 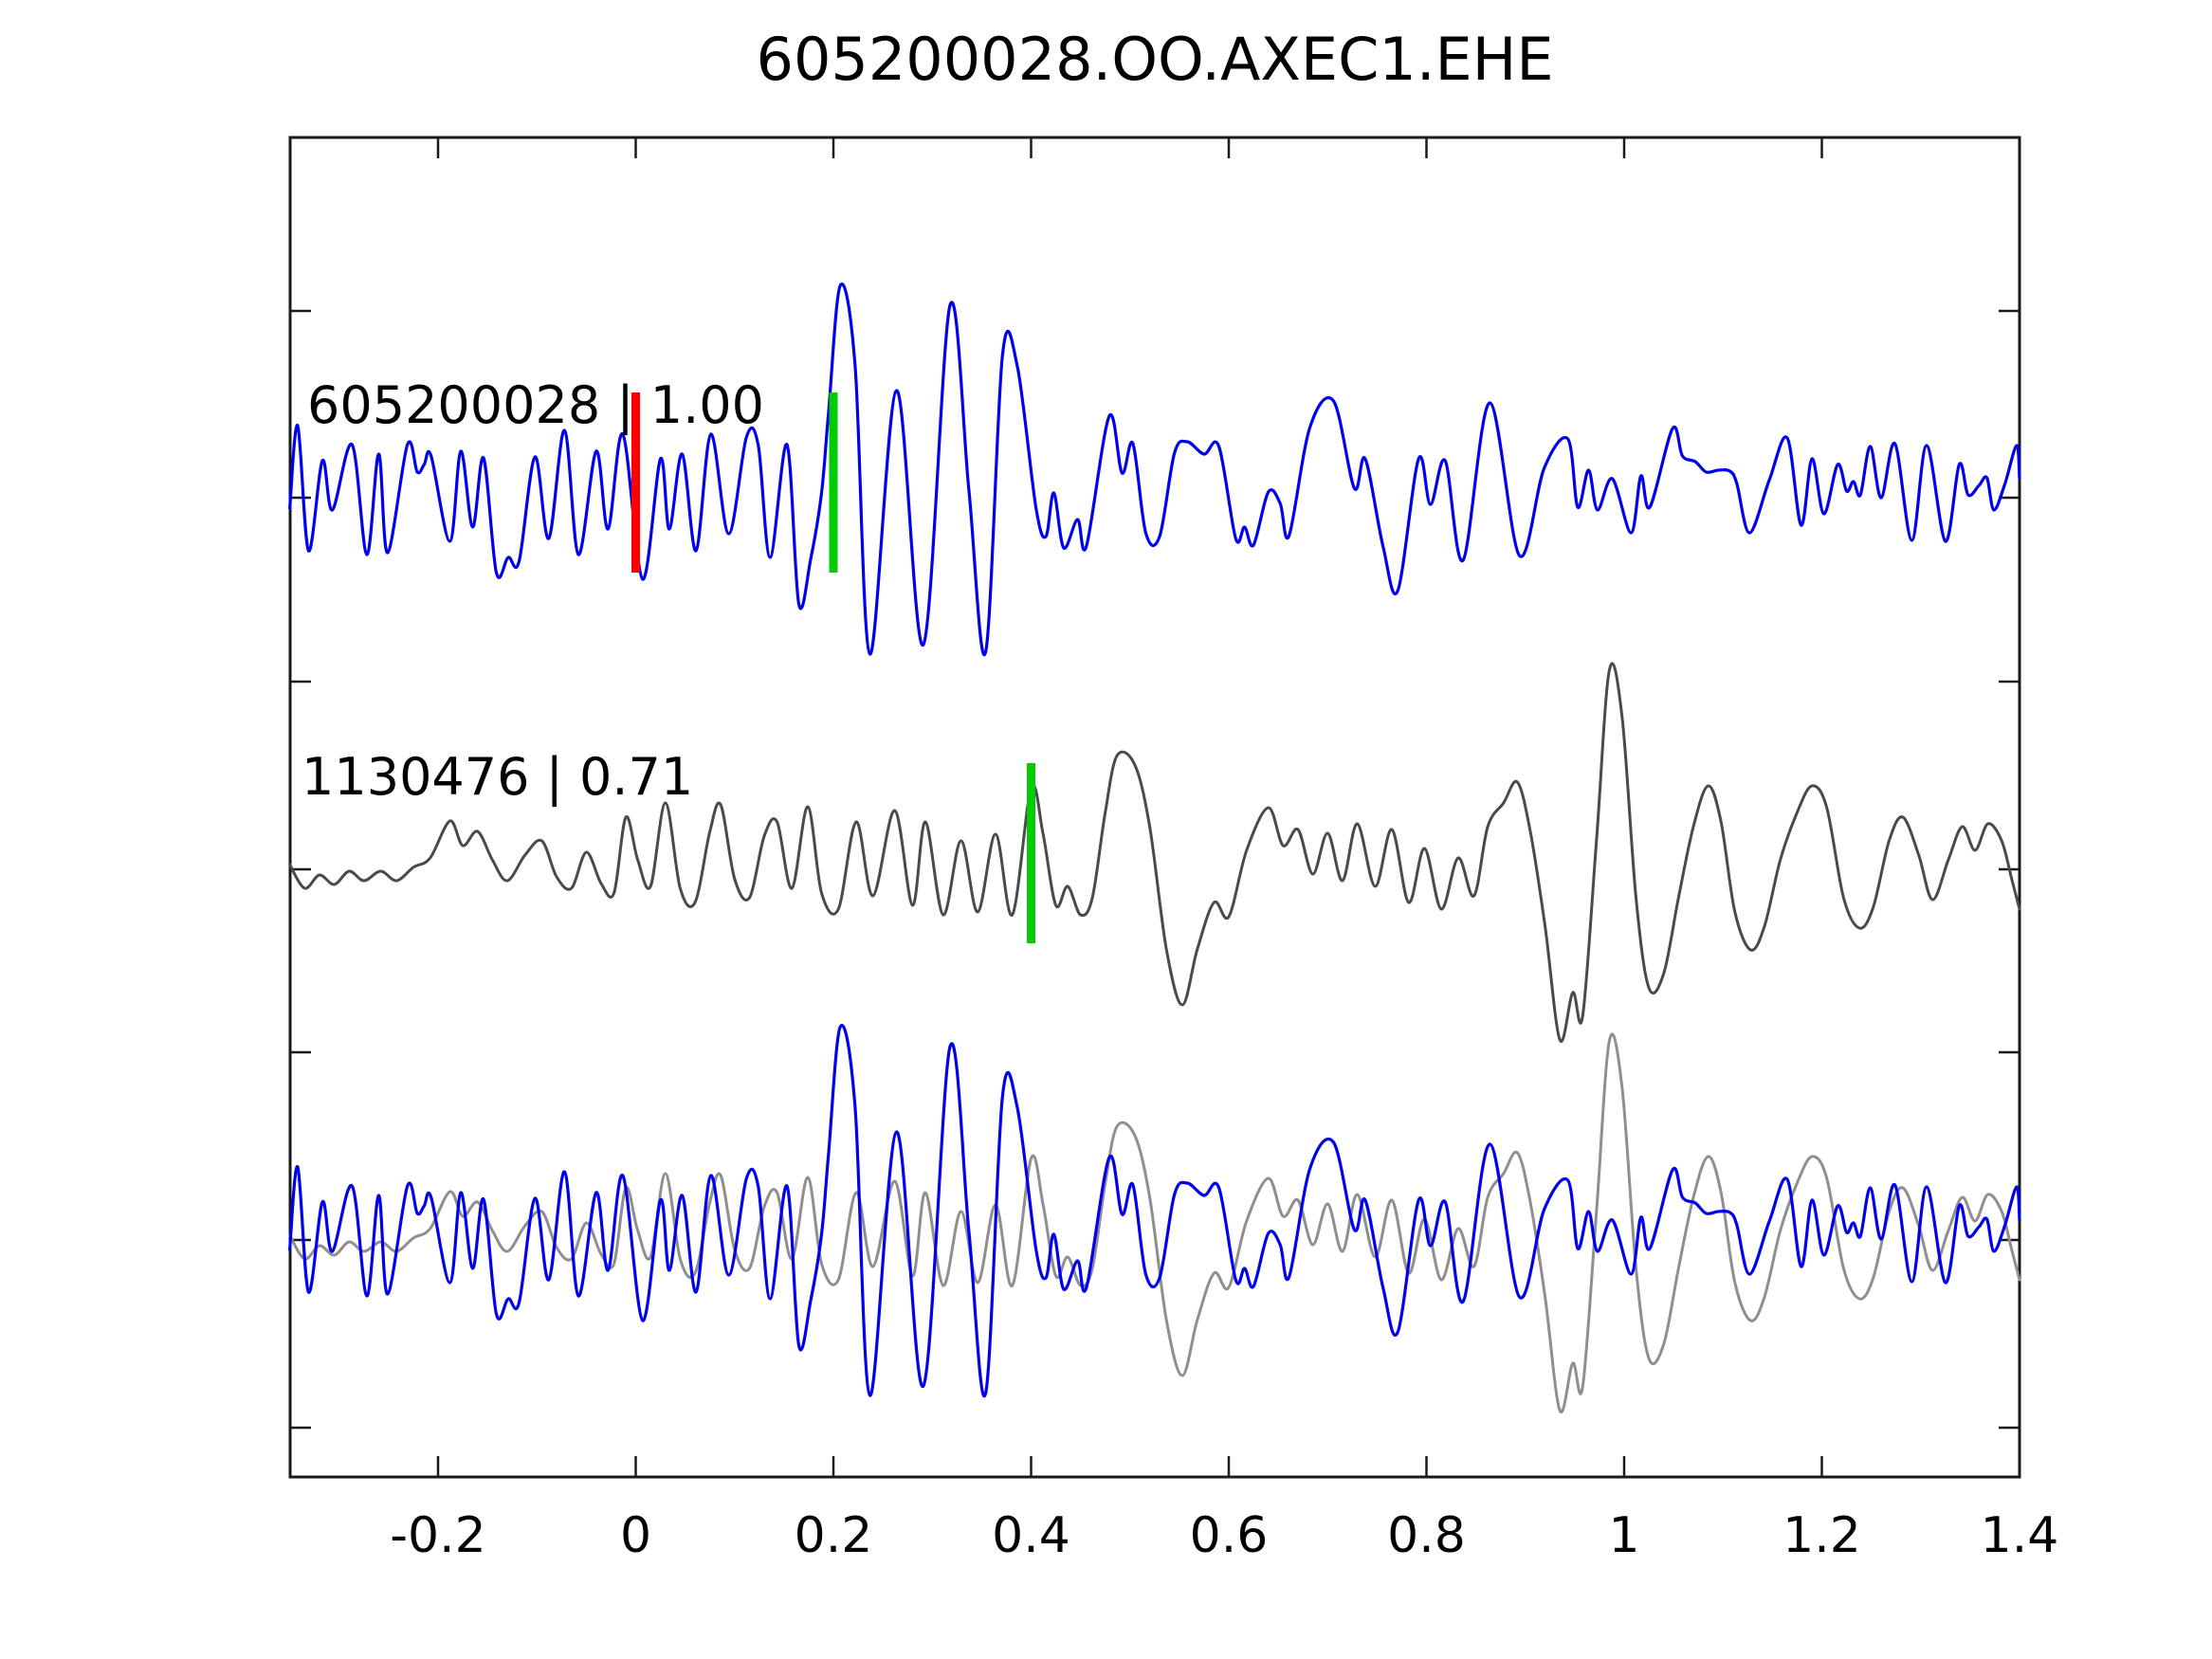 What do you see at coordinates (1623, 1535) in the screenshot?
I see `x-tick-label: 1` at bounding box center [1623, 1535].